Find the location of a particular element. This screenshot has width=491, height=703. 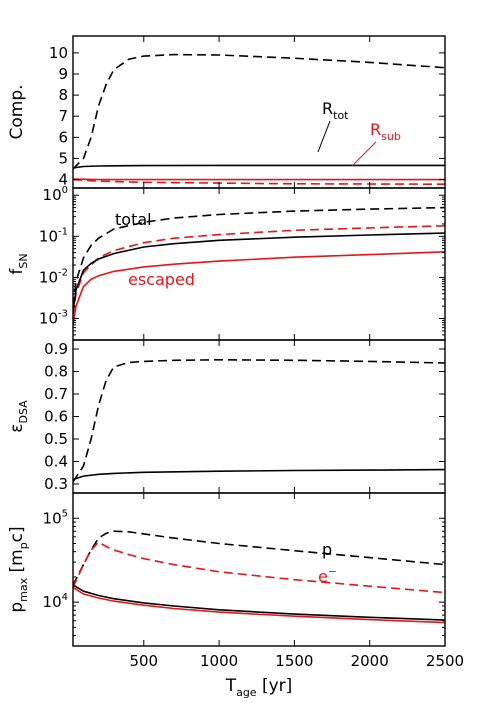

ytick-label-exponent: 0 is located at coordinates (65, 190).